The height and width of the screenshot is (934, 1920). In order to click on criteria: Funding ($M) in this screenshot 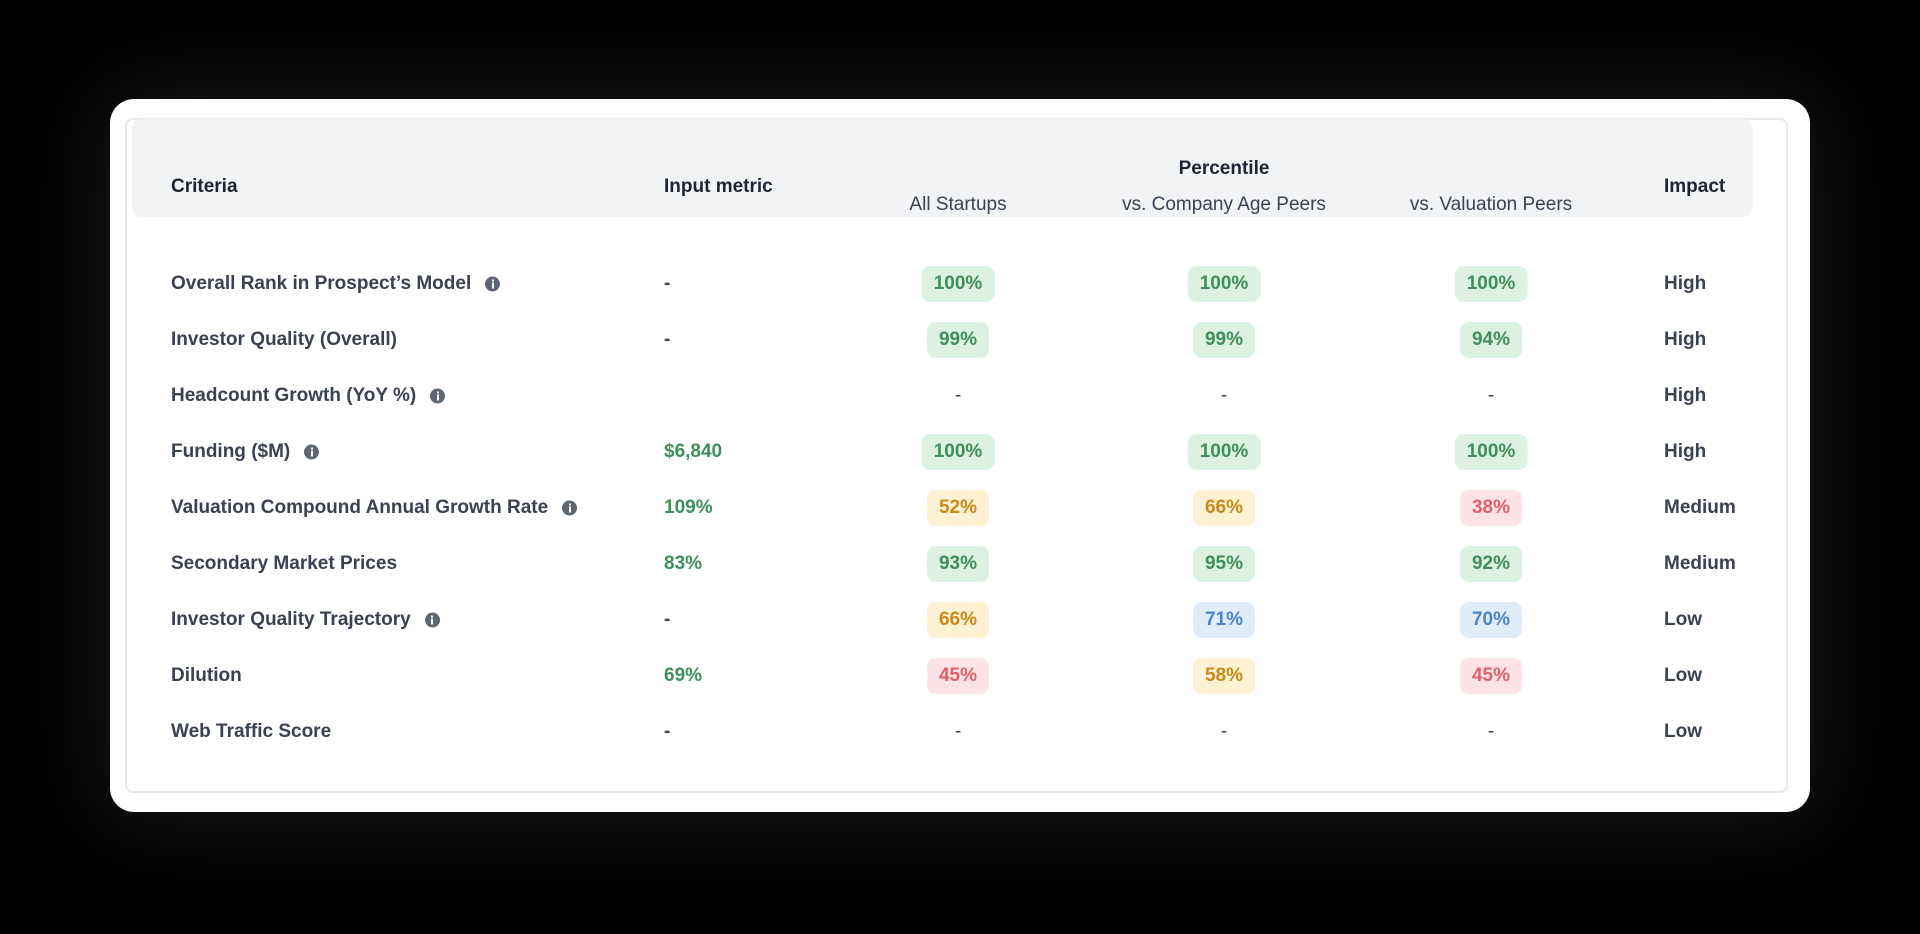, I will do `click(231, 451)`.